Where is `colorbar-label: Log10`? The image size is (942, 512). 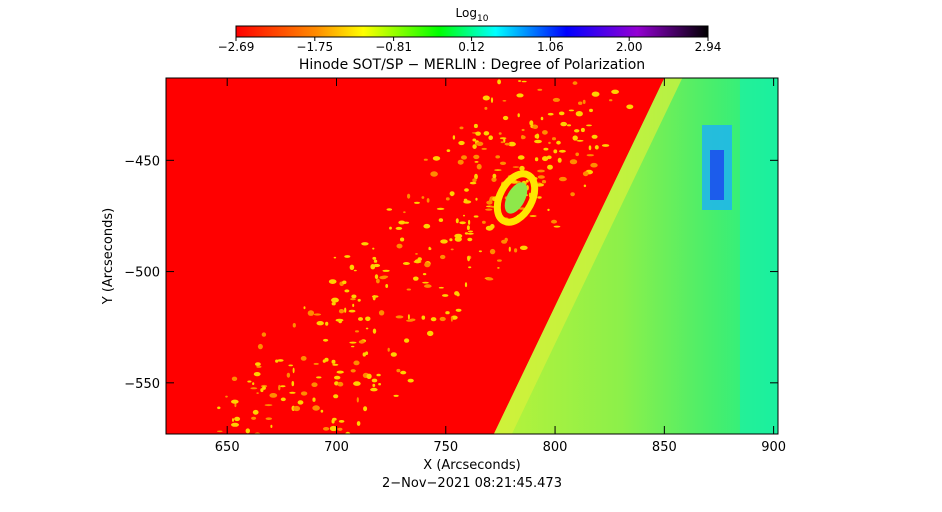 colorbar-label: Log10 is located at coordinates (472, 15).